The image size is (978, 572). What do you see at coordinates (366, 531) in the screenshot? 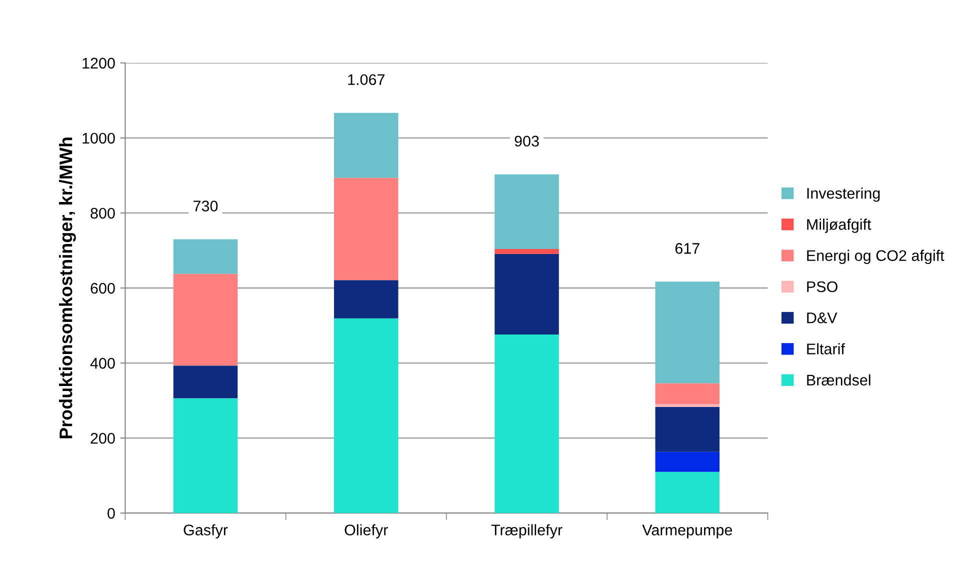
I see `x-tick-label: Oliefyr` at bounding box center [366, 531].